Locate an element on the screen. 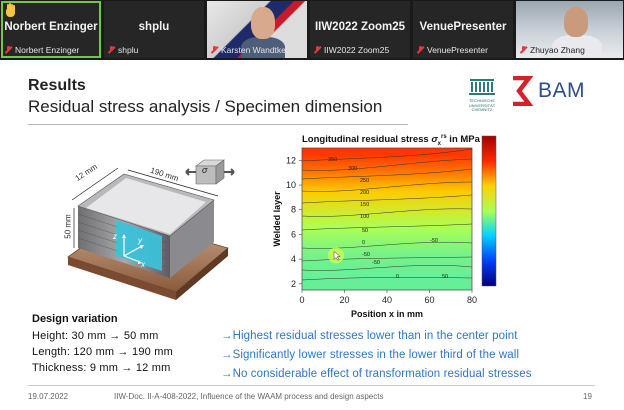 The width and height of the screenshot is (624, 410). contour-label: 100 is located at coordinates (364, 217).